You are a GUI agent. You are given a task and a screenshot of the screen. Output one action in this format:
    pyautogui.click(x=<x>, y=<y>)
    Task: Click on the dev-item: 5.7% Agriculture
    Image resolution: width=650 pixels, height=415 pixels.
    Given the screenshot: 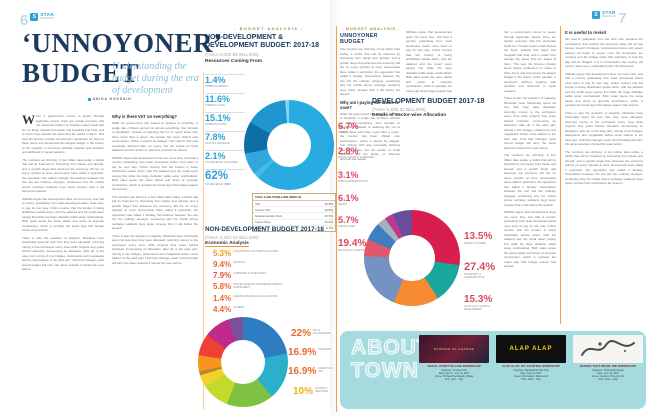 What is the action you would take?
    pyautogui.click(x=360, y=222)
    